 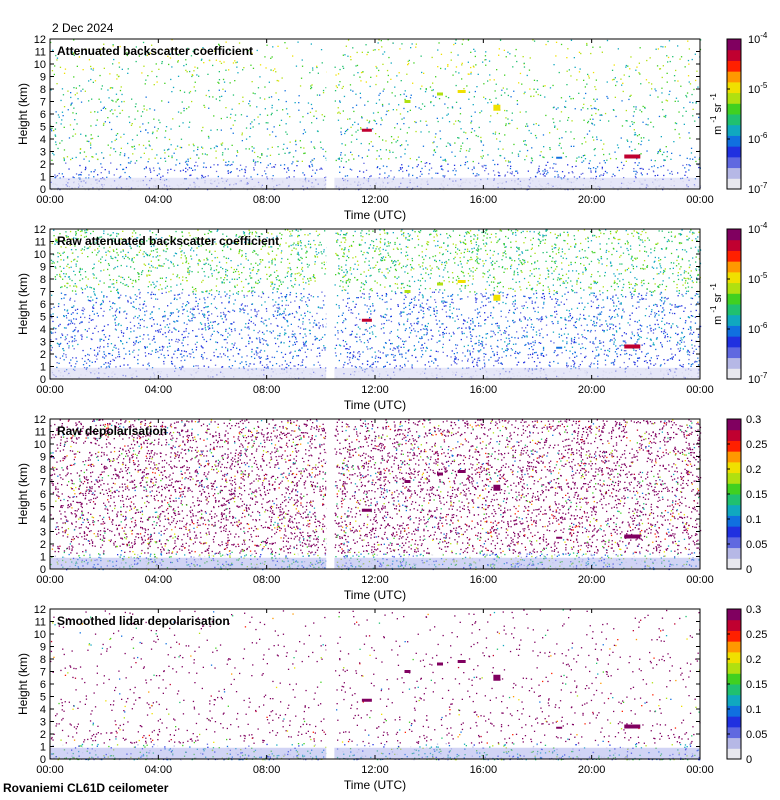 I want to click on colorbar-tick-label: 0.15, so click(x=756, y=495).